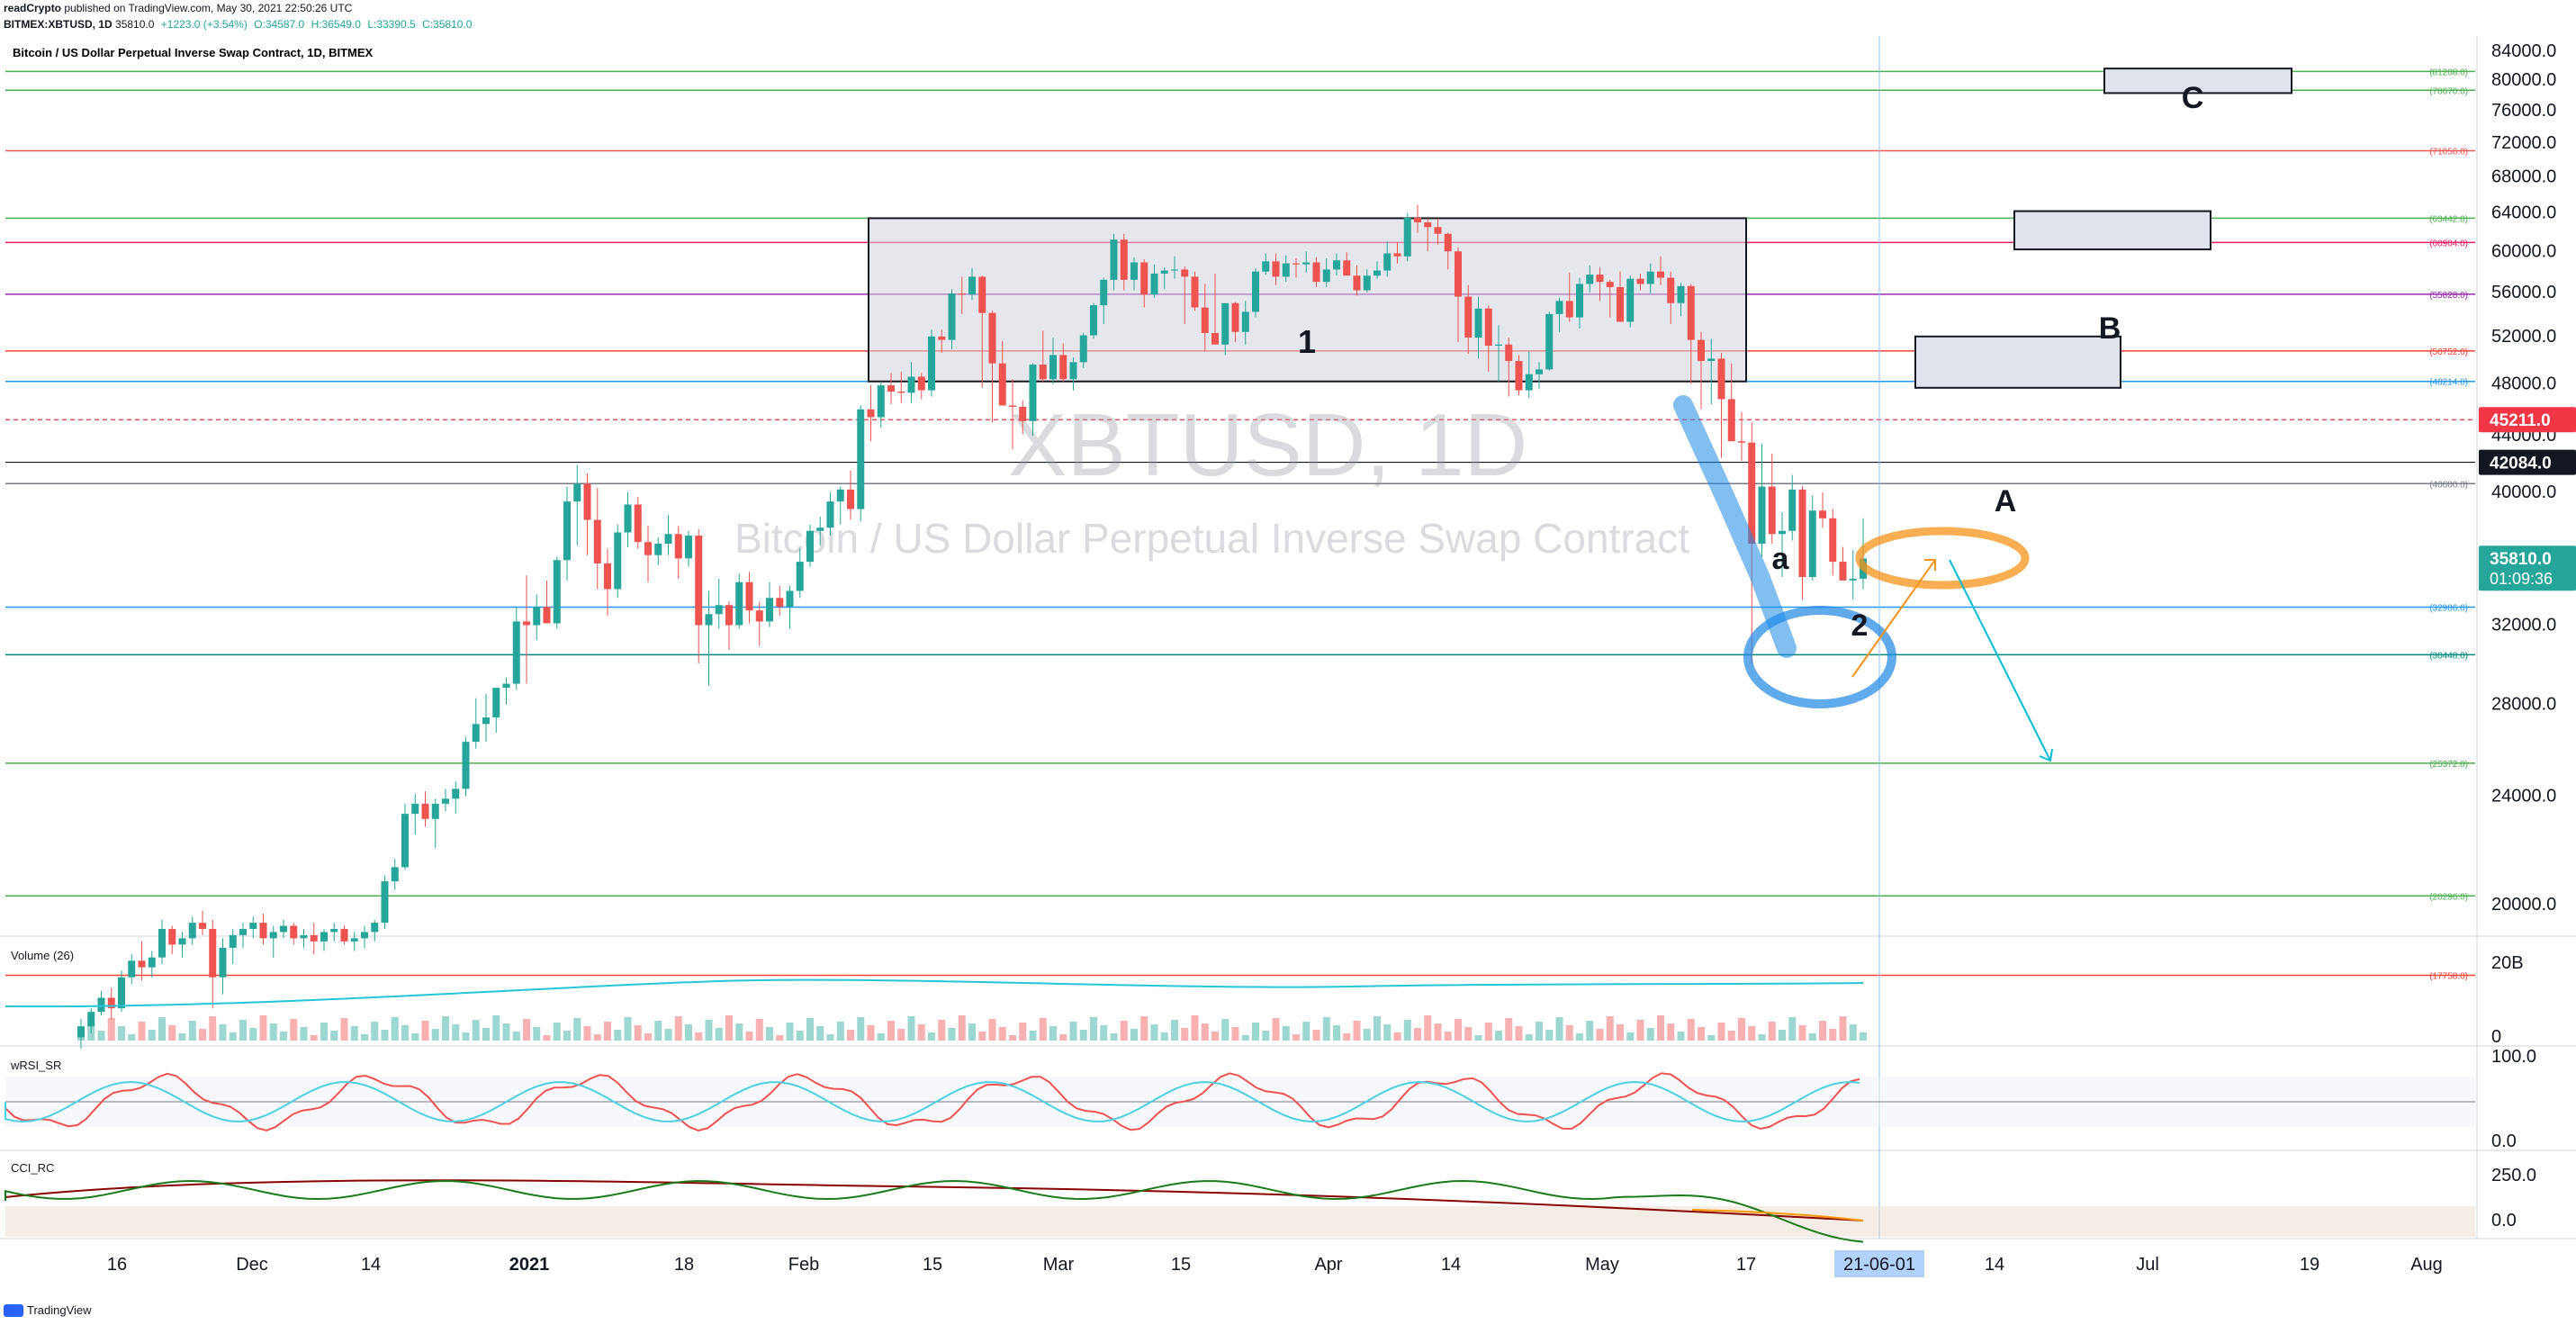 Image resolution: width=2576 pixels, height=1325 pixels. I want to click on y-tick-label: 68000.0, so click(2523, 177).